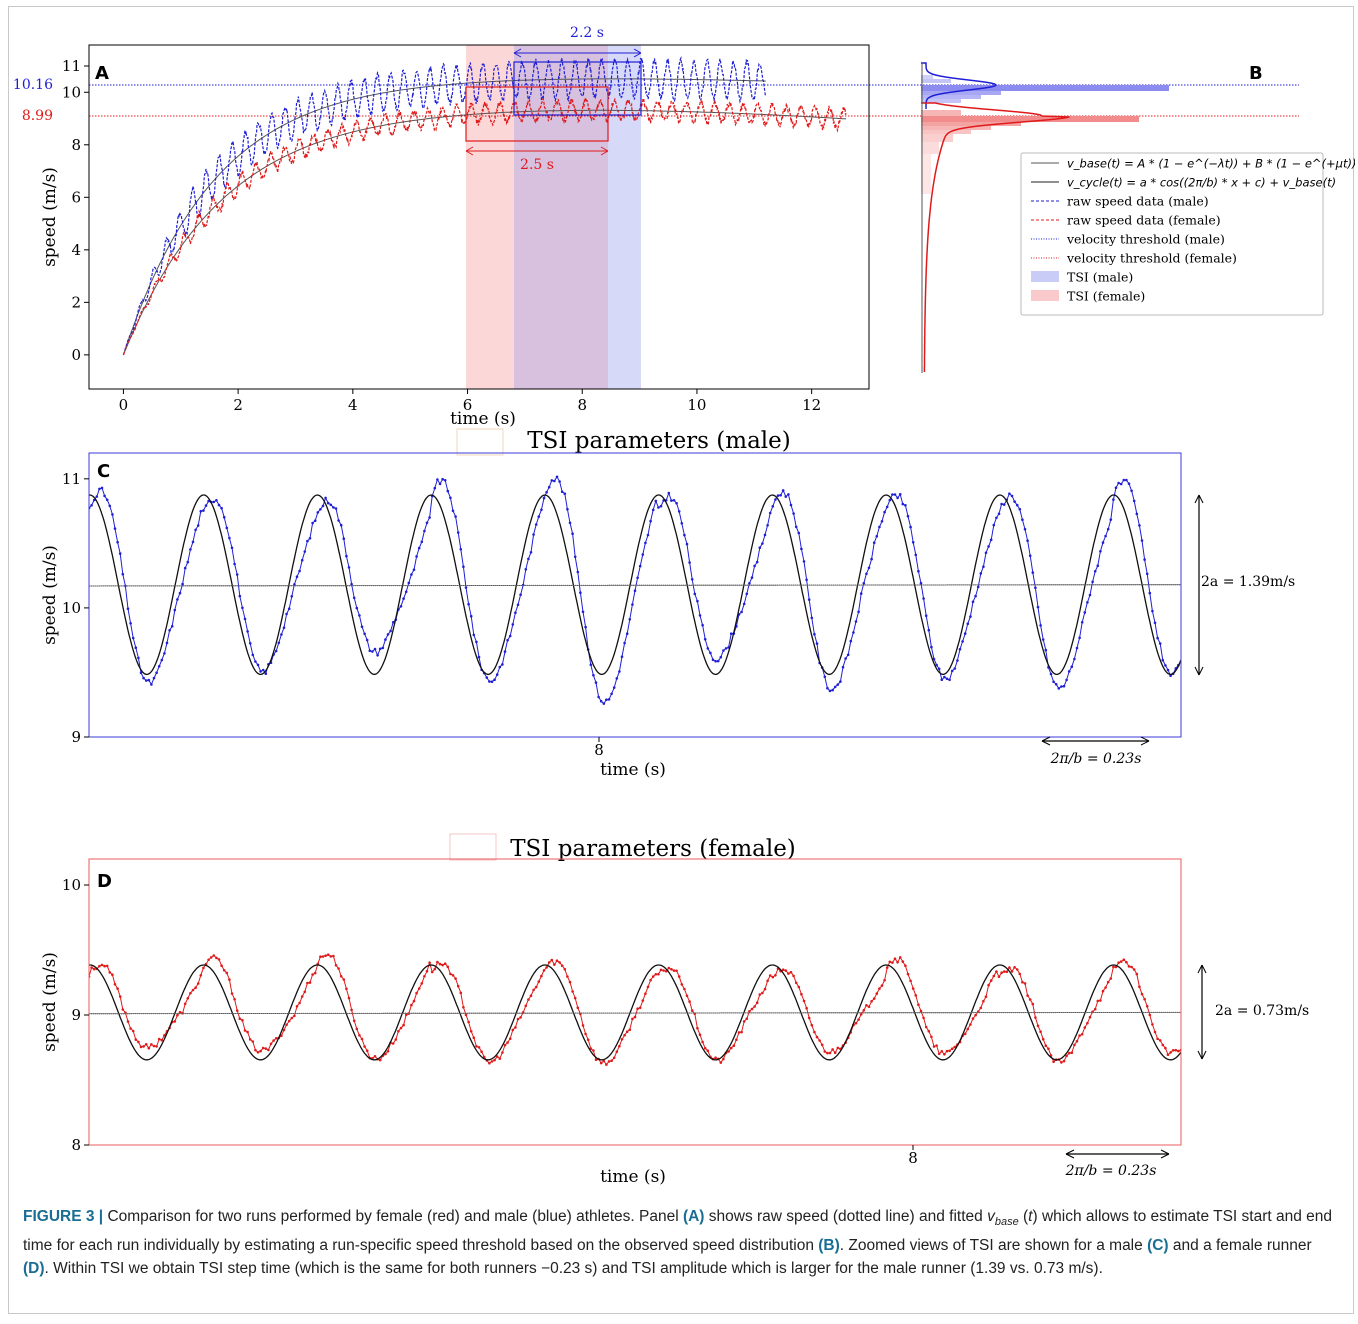  Describe the element at coordinates (1256, 73) in the screenshot. I see `panel-b-letter: B` at that location.